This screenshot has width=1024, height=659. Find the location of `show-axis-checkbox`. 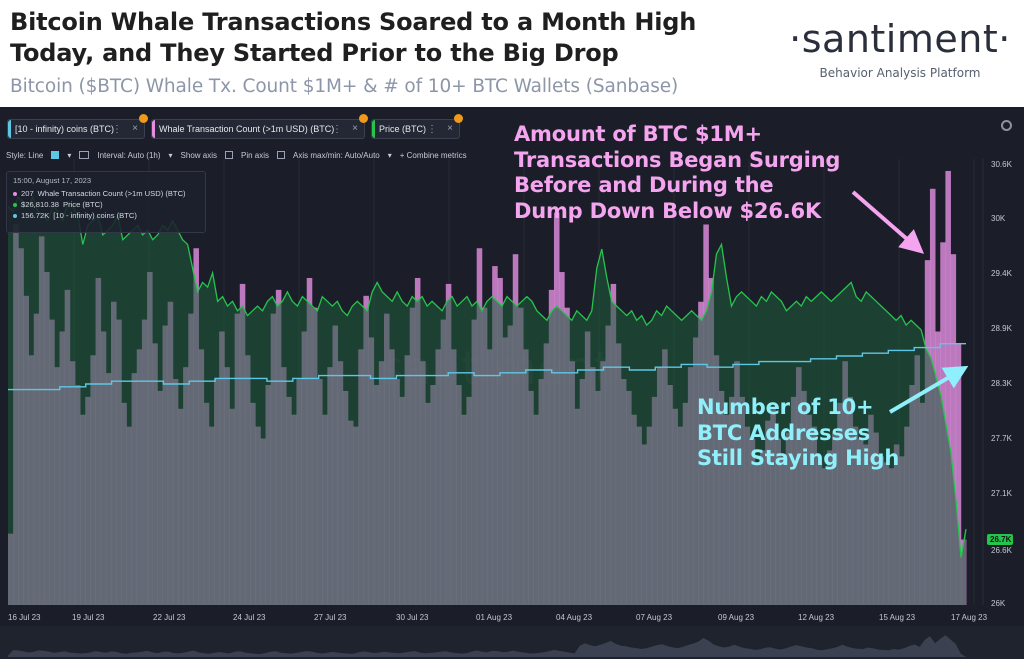

show-axis-checkbox is located at coordinates (229, 155).